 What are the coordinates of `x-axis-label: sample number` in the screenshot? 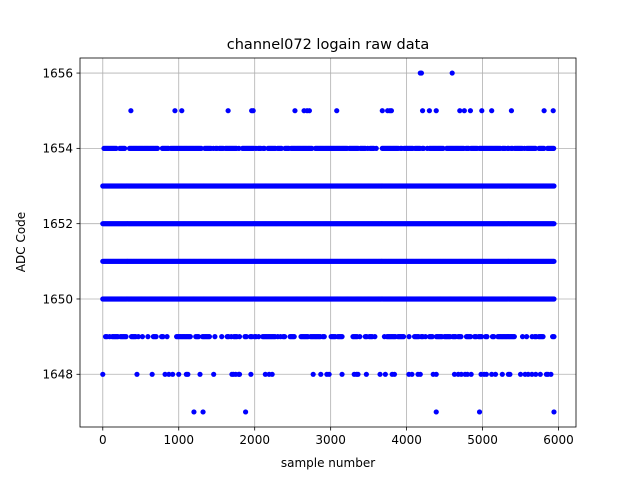 It's located at (328, 463).